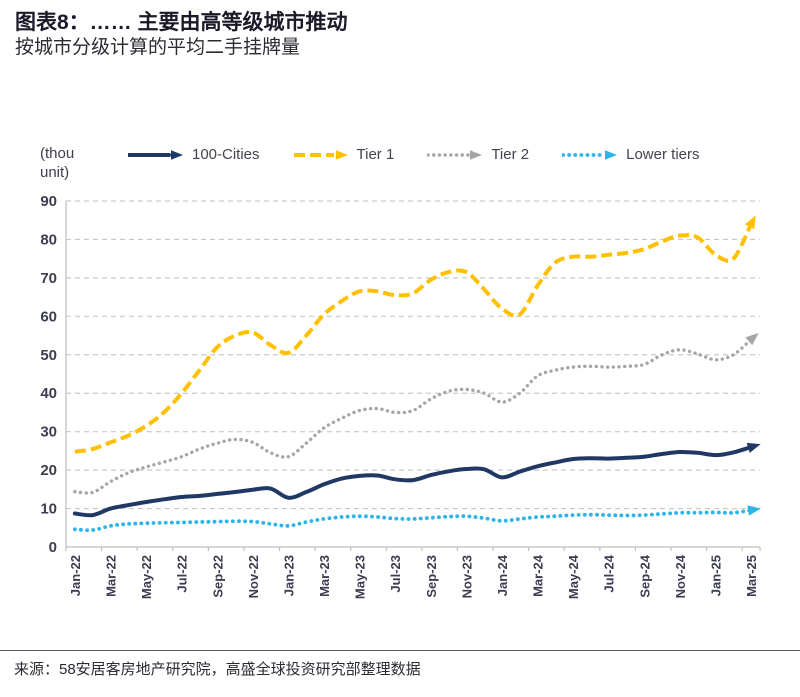  Describe the element at coordinates (609, 573) in the screenshot. I see `x-tick-label: Jul-24` at that location.